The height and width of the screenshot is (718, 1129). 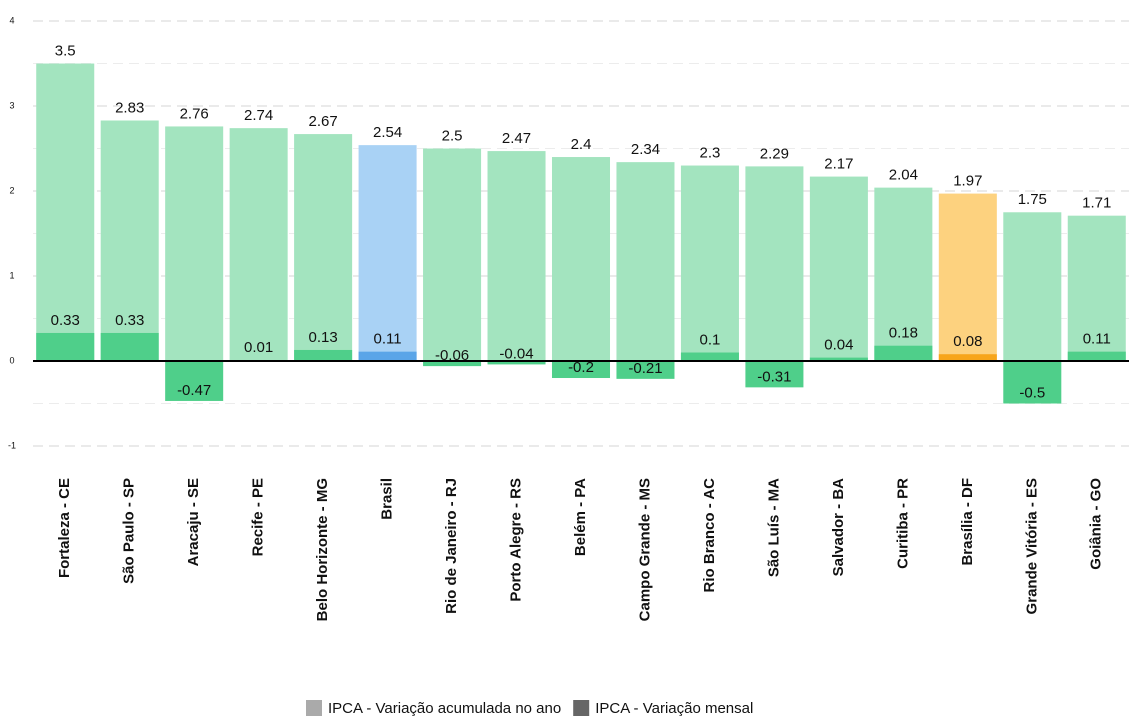 I want to click on data-label: 1.75, so click(x=1032, y=199).